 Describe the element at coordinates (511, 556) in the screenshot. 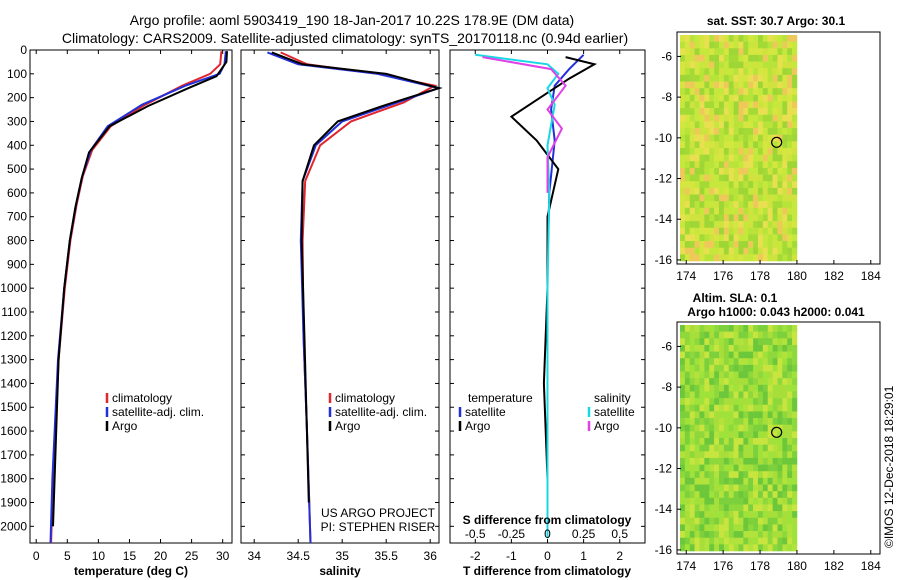

I see `x-tick-label: -1` at that location.